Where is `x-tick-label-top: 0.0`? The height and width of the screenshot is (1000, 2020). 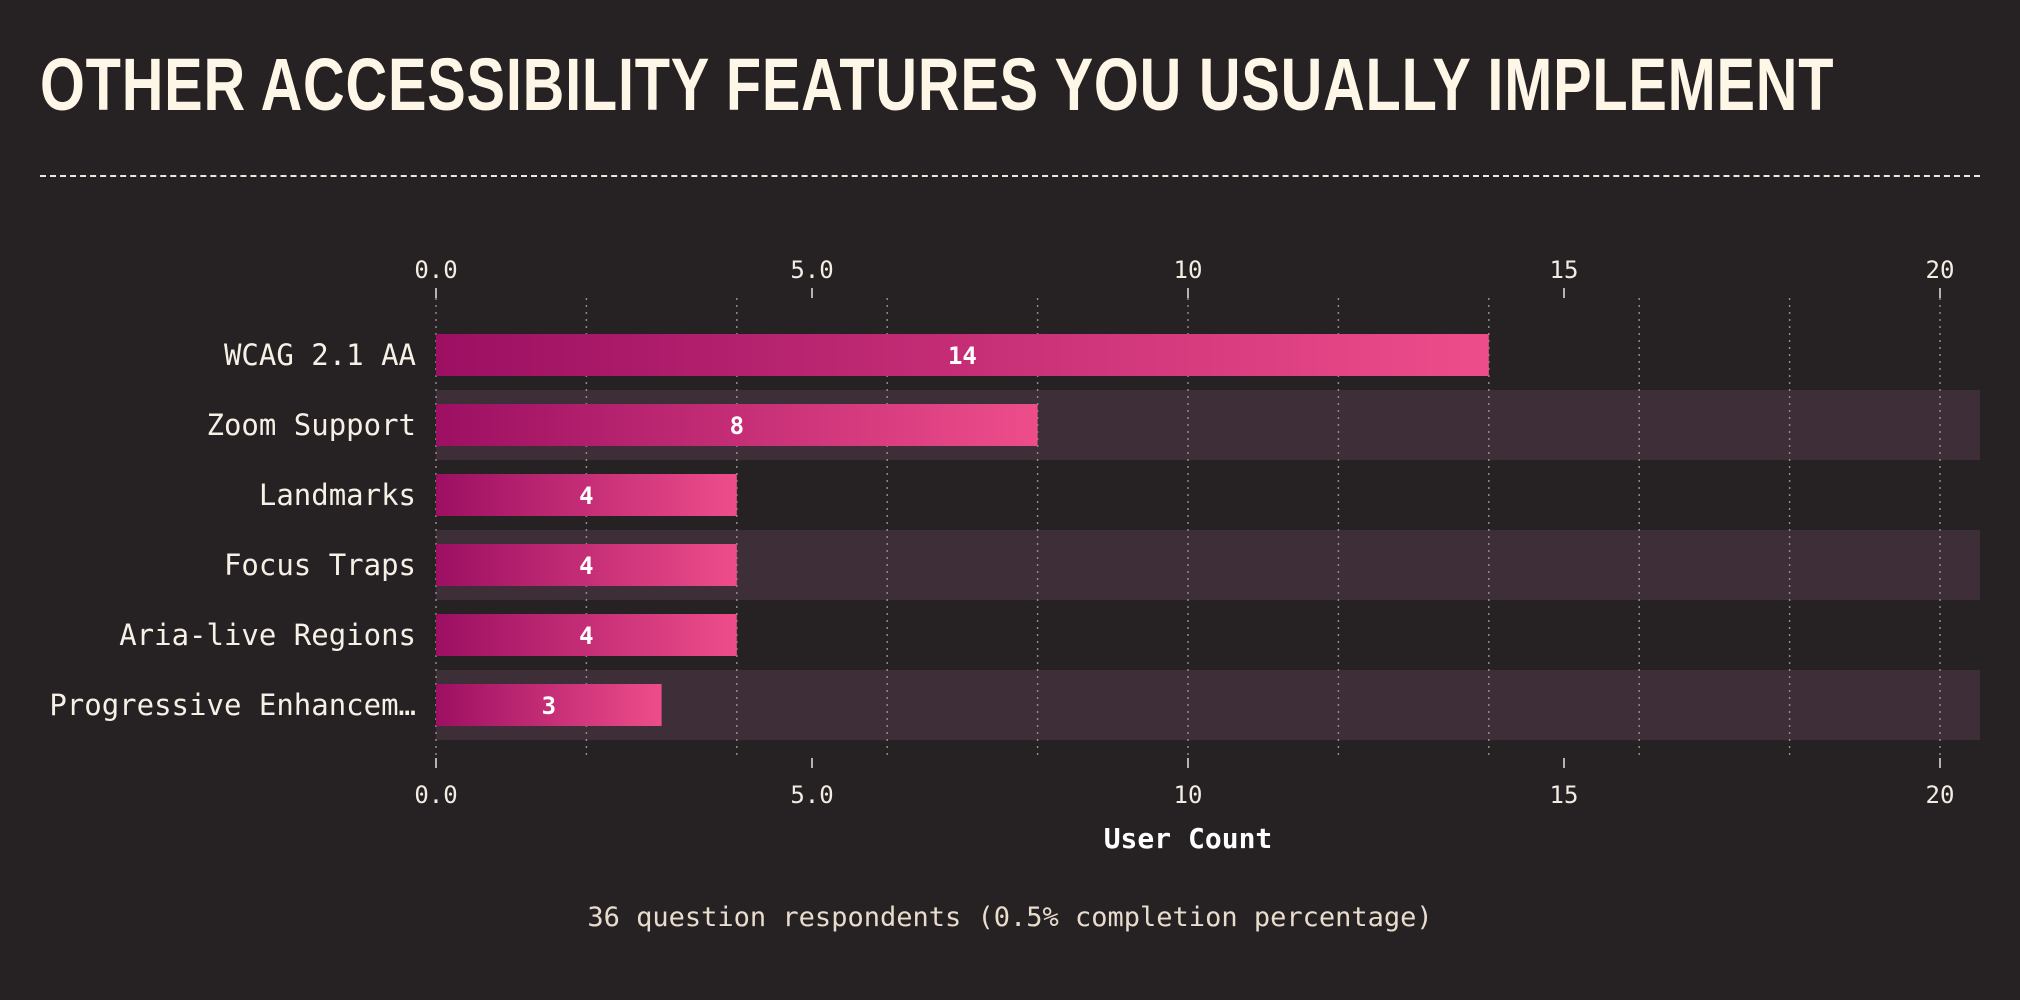 x-tick-label-top: 0.0 is located at coordinates (435, 270).